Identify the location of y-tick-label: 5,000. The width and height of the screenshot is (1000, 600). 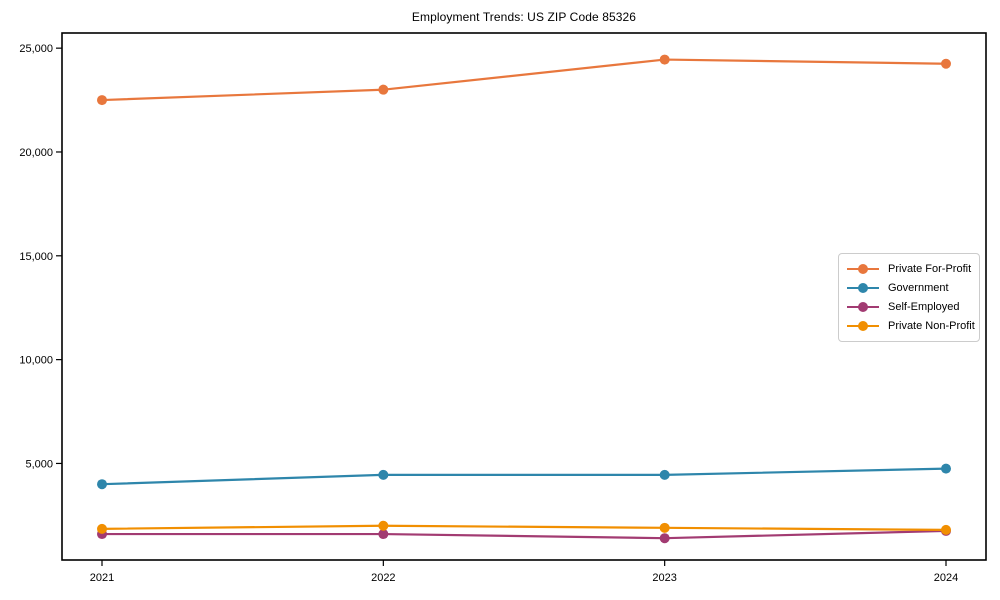
(39, 464).